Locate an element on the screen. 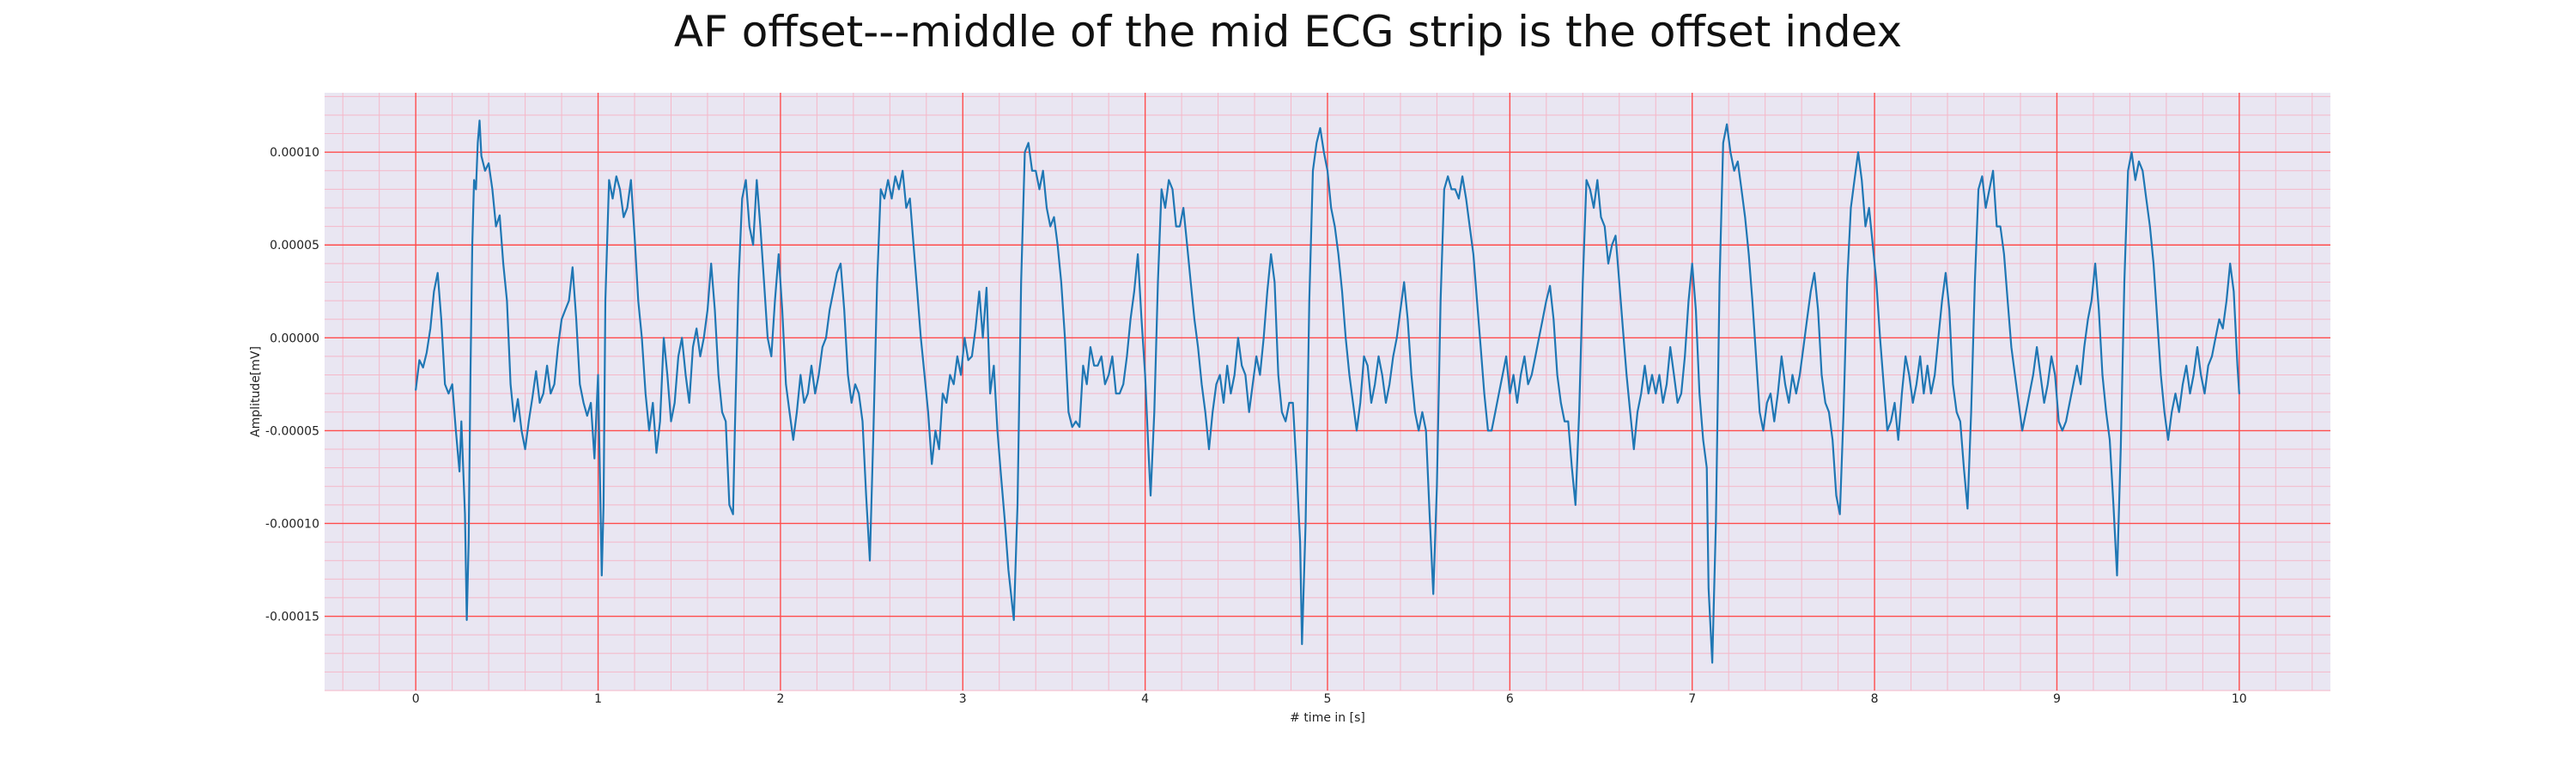 The height and width of the screenshot is (773, 2576). x-tick-label: 10 is located at coordinates (2239, 699).